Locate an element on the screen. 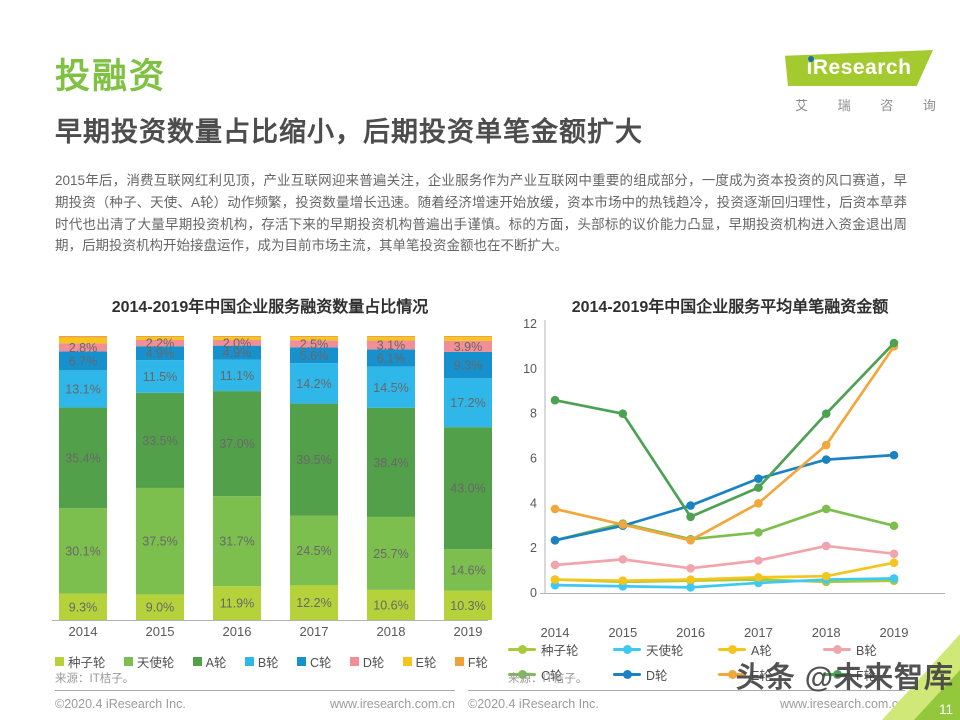  bar-segment-label: 17.2% is located at coordinates (467, 403).